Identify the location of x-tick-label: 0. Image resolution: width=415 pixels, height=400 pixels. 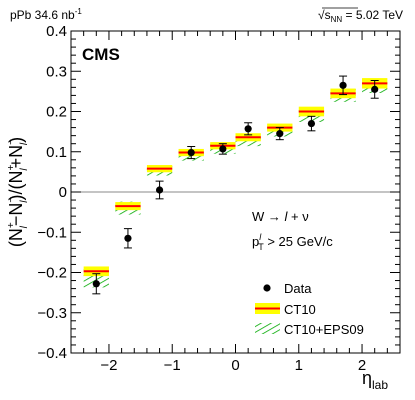
(235, 365).